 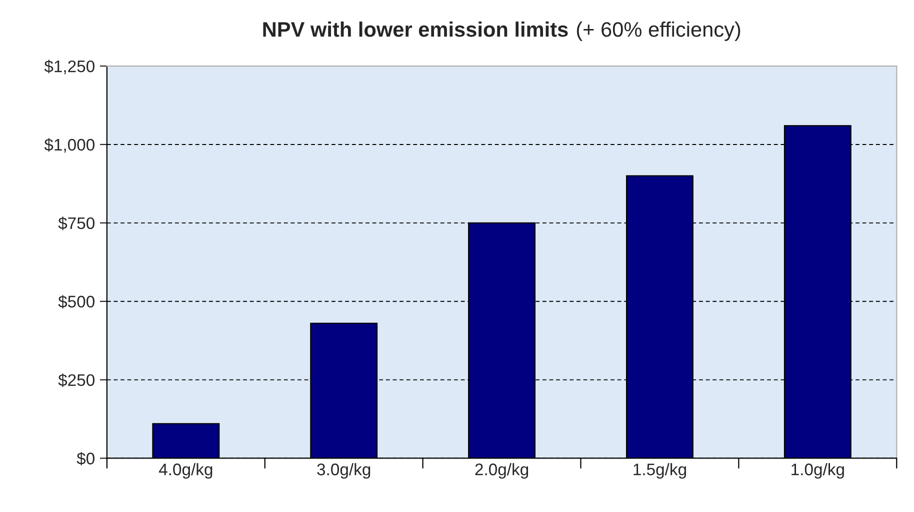 I want to click on y-tick-label: $500, so click(x=76, y=302).